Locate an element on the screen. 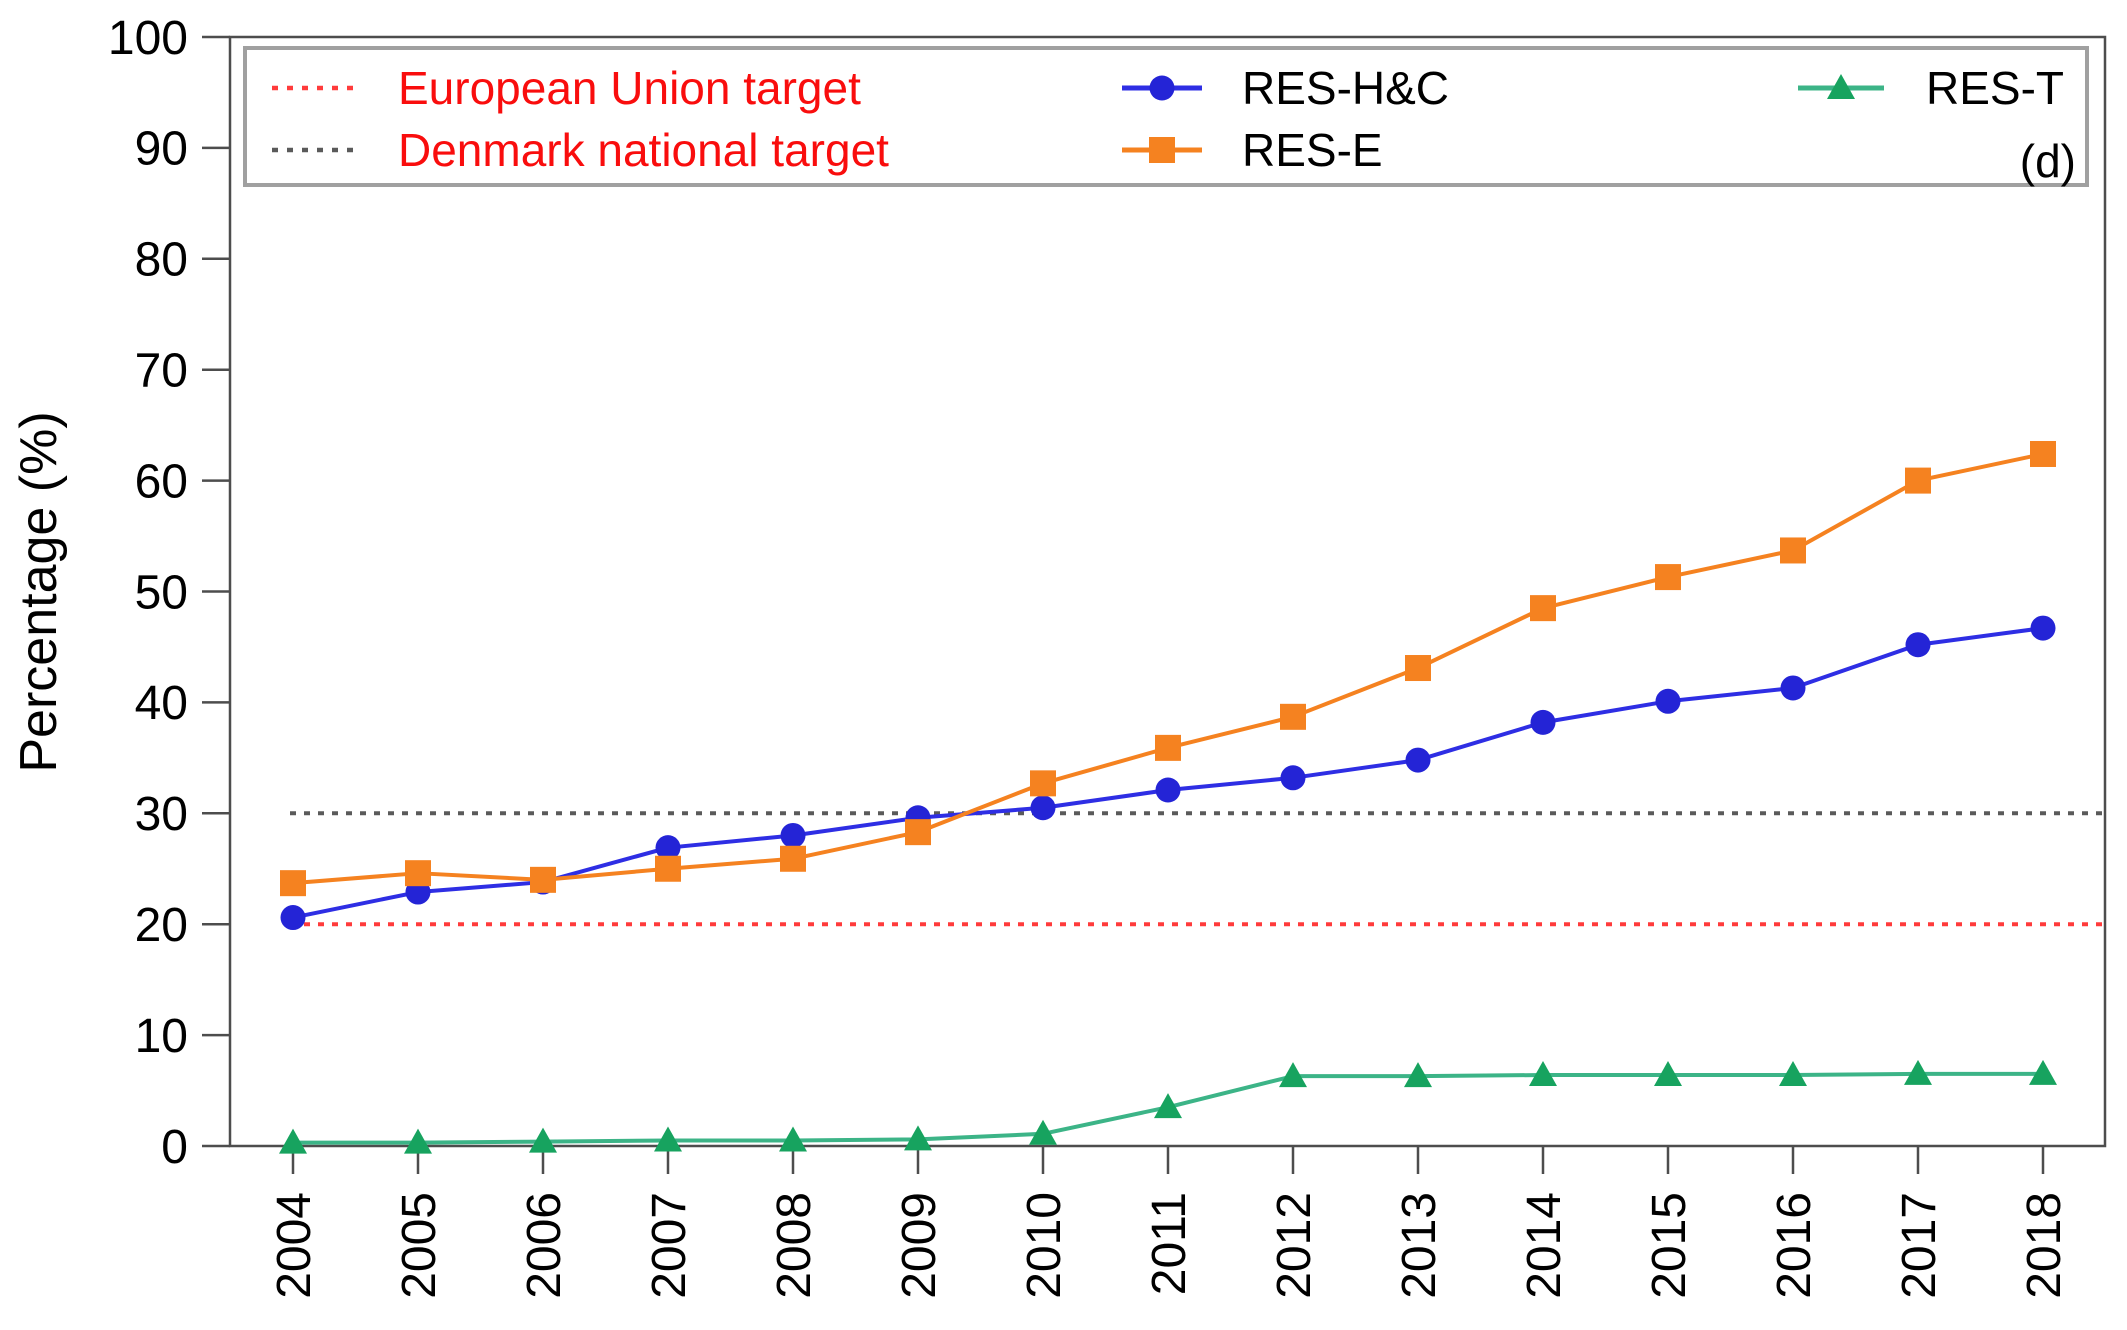 The width and height of the screenshot is (2127, 1330). legend-label-denmark-national-target: Denmark national target is located at coordinates (643, 150).